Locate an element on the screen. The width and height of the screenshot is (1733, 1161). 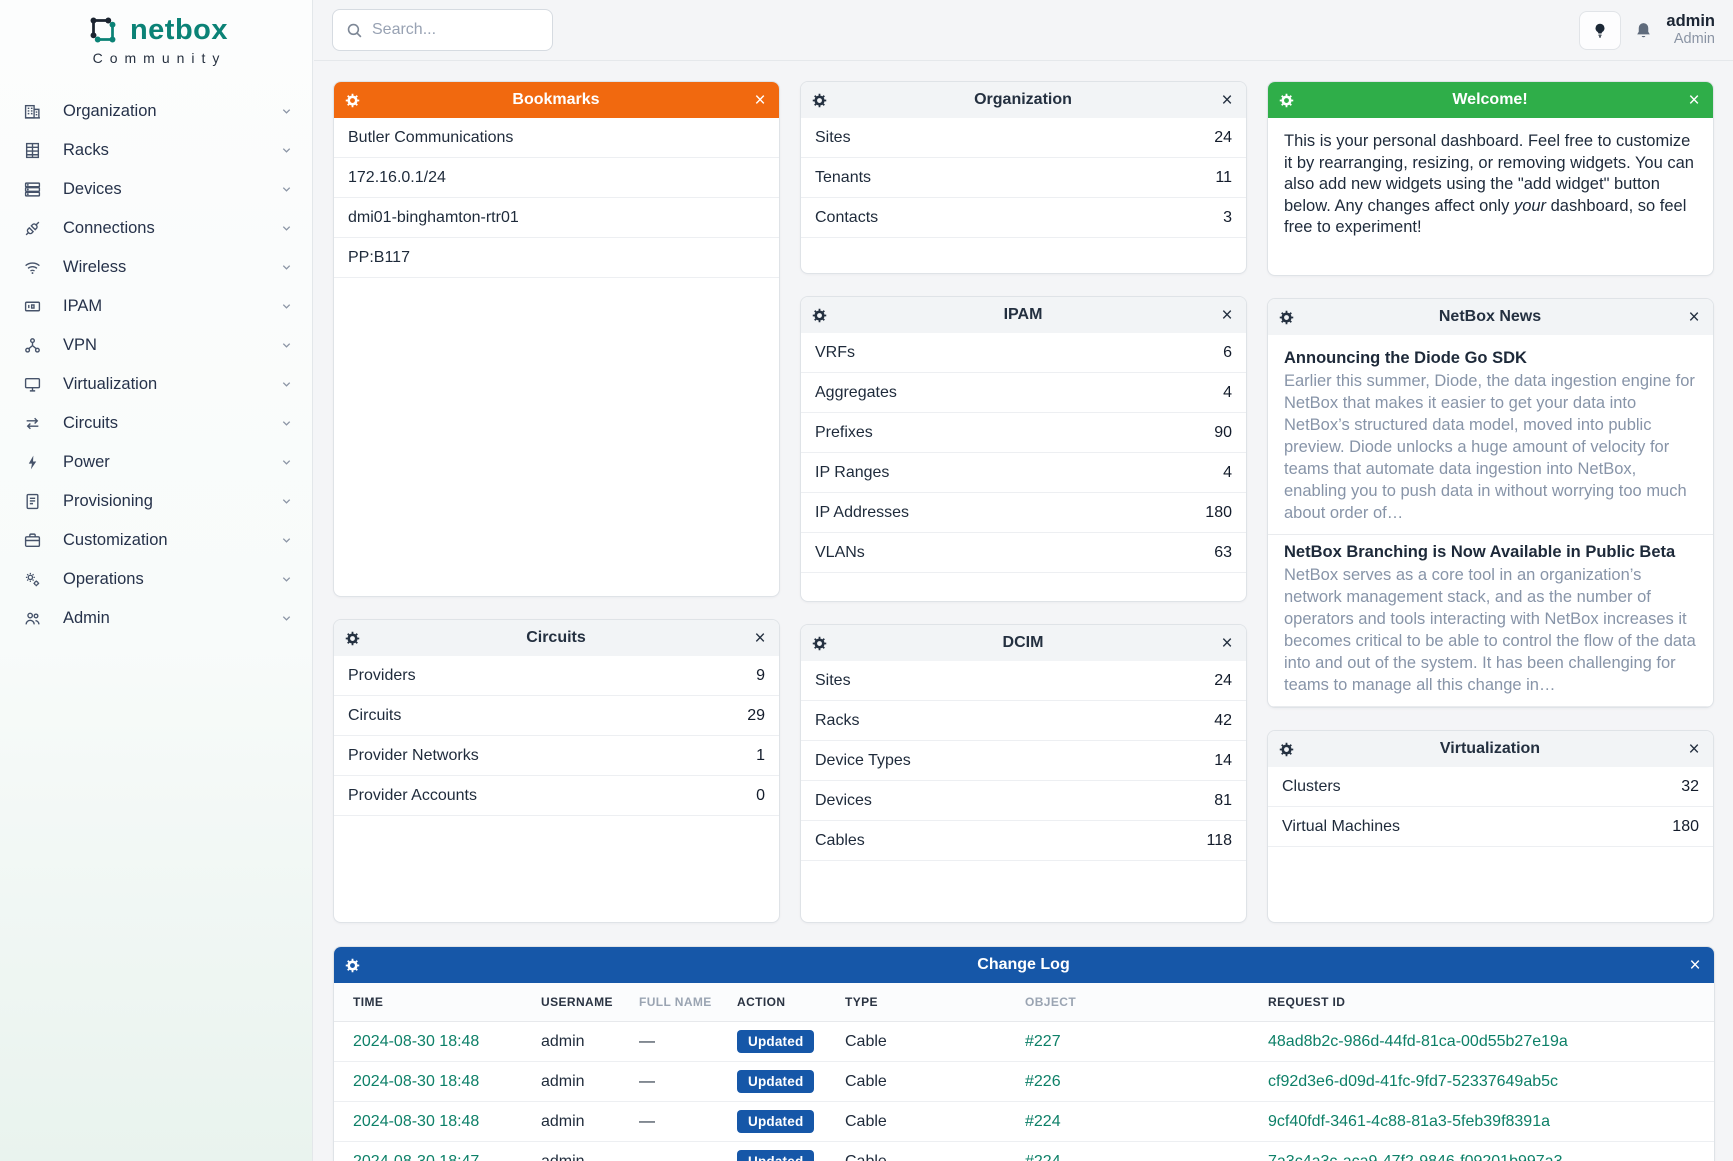
changelog-request-link: cf92d3e6-d09d-41fc-9fd7-52337649ab5c is located at coordinates (1413, 1081).